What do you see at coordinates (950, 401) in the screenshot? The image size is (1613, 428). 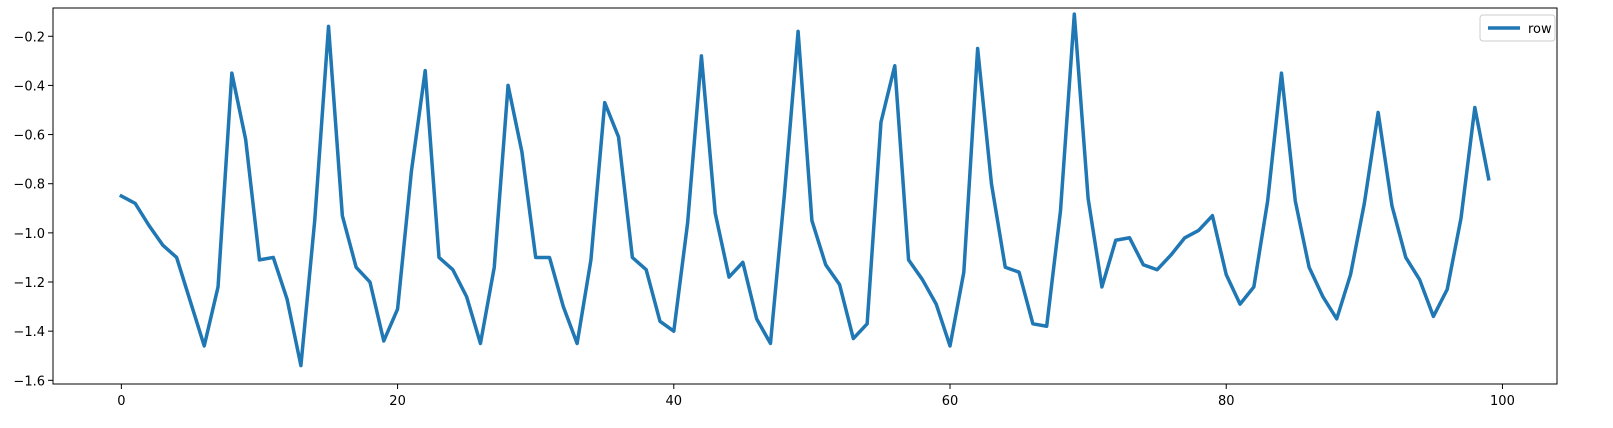 I see `x-tick-label-60: 60` at bounding box center [950, 401].